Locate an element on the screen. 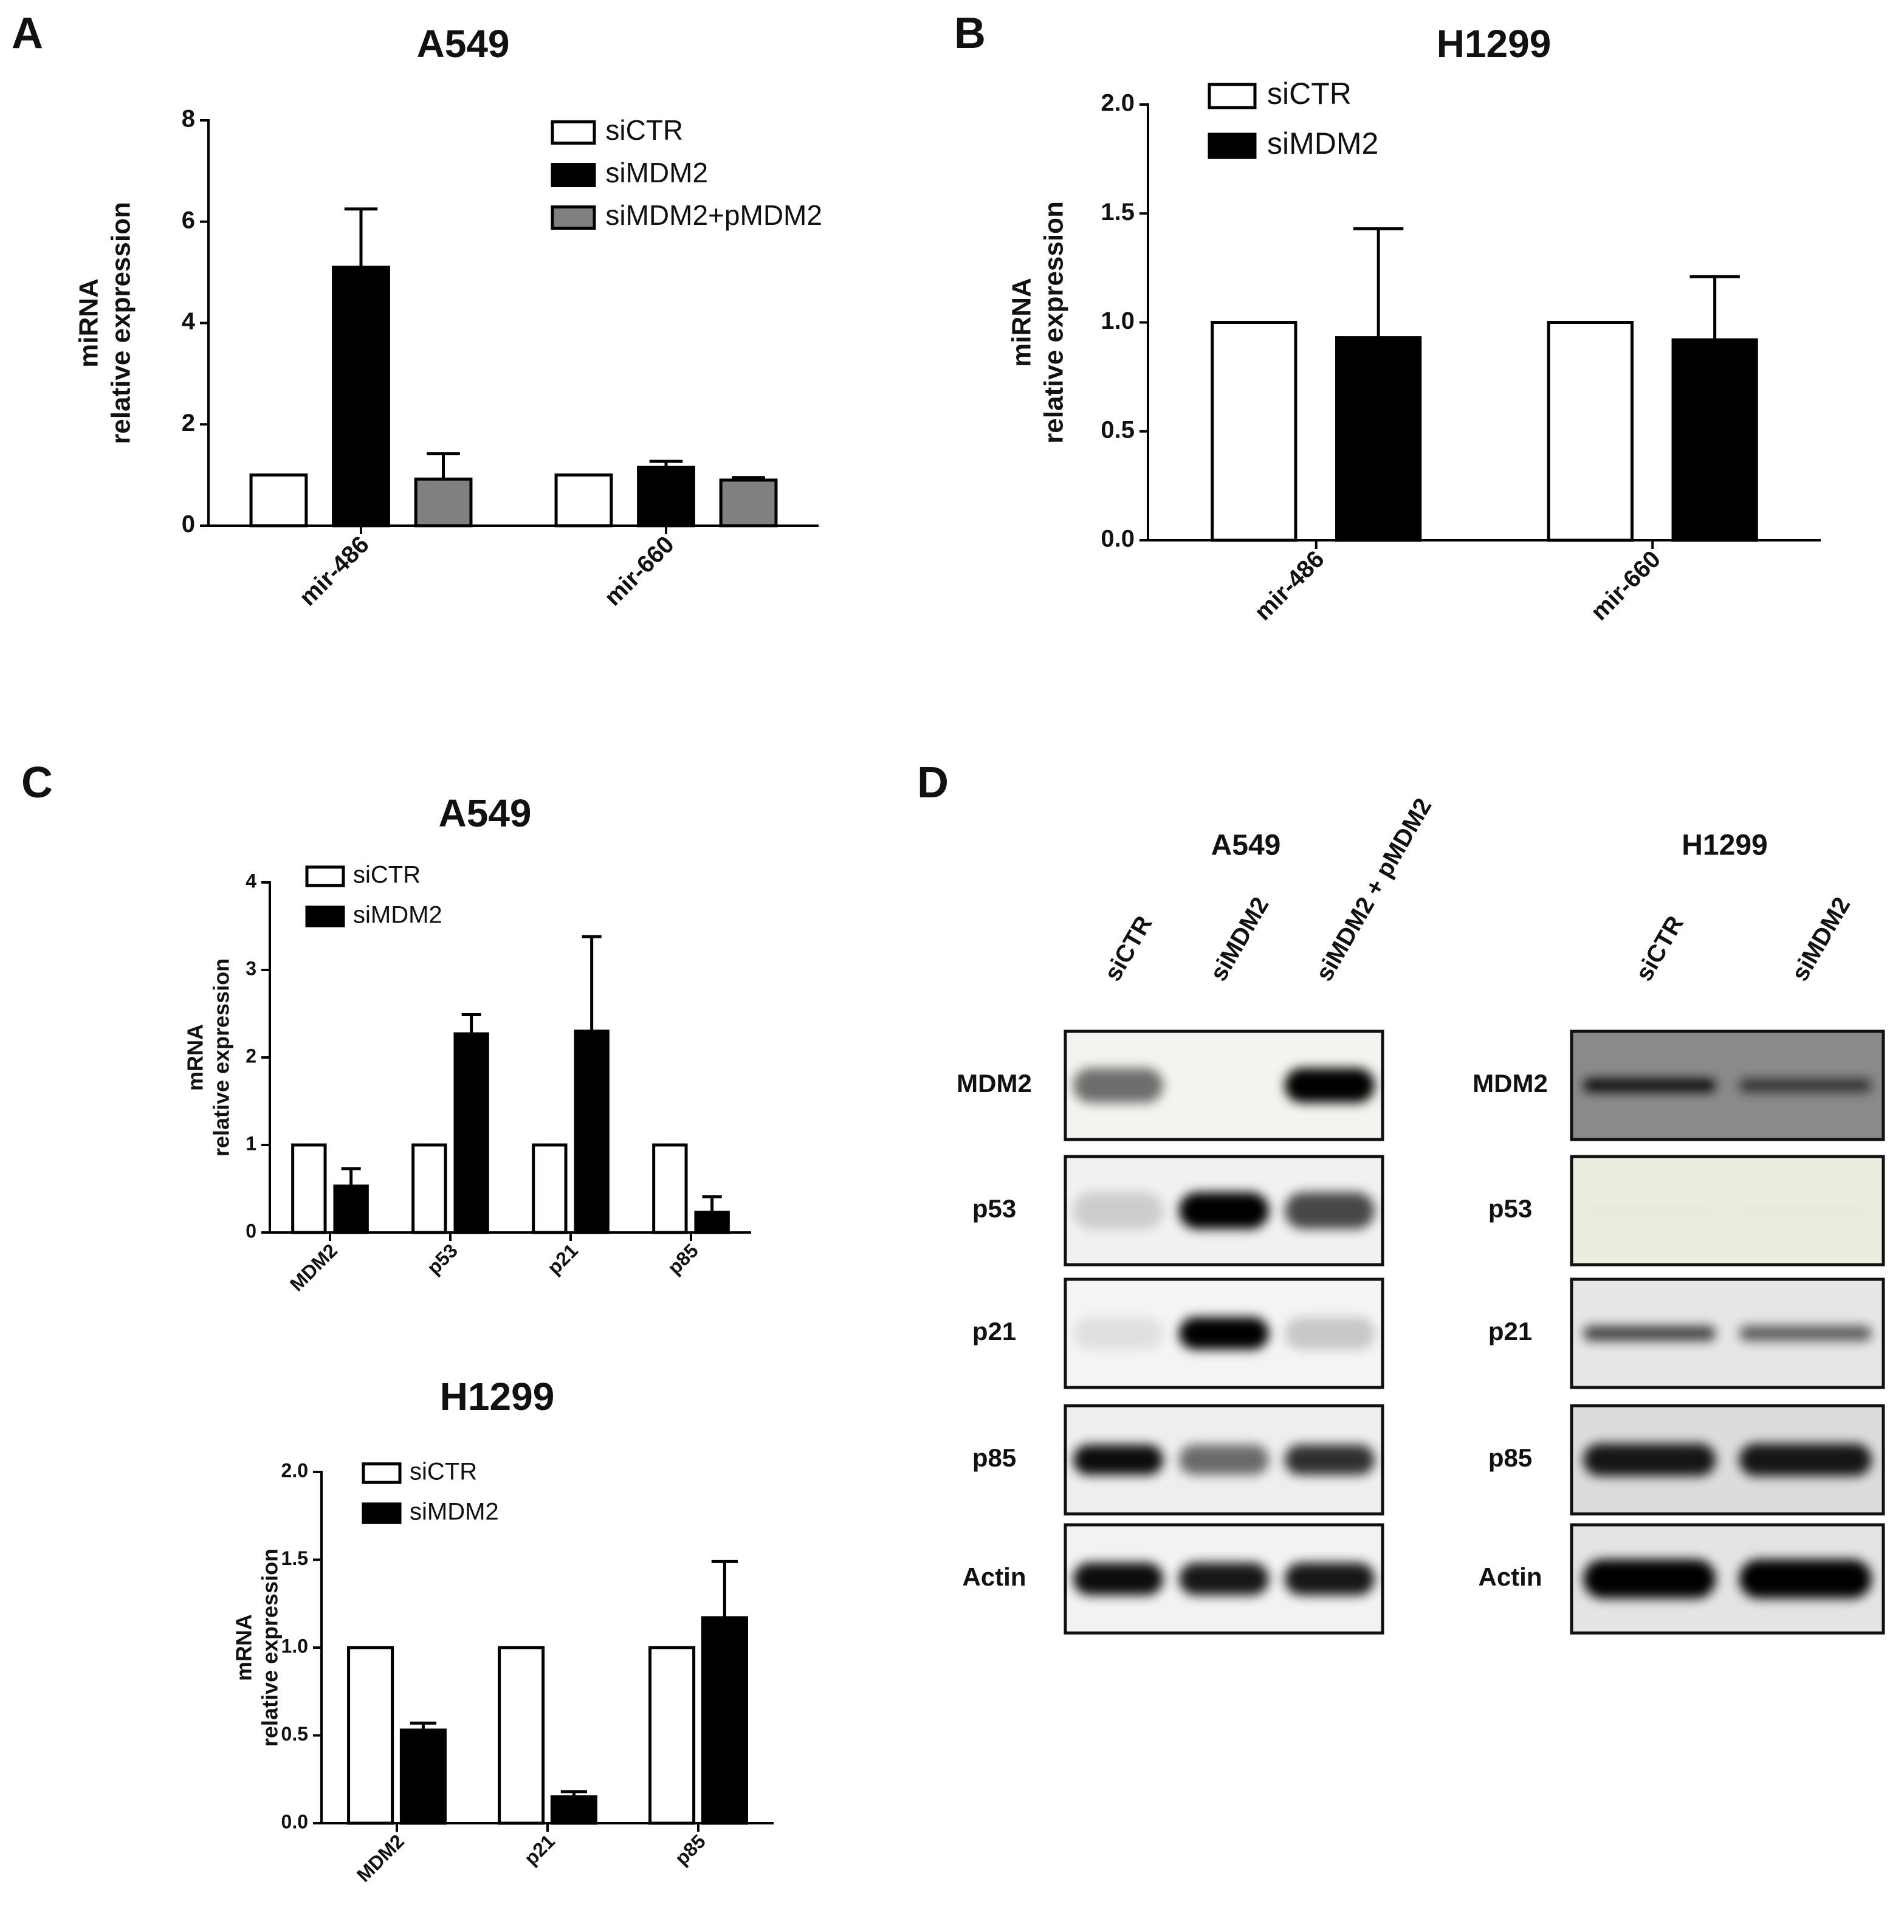  panel-label: D is located at coordinates (933, 783).